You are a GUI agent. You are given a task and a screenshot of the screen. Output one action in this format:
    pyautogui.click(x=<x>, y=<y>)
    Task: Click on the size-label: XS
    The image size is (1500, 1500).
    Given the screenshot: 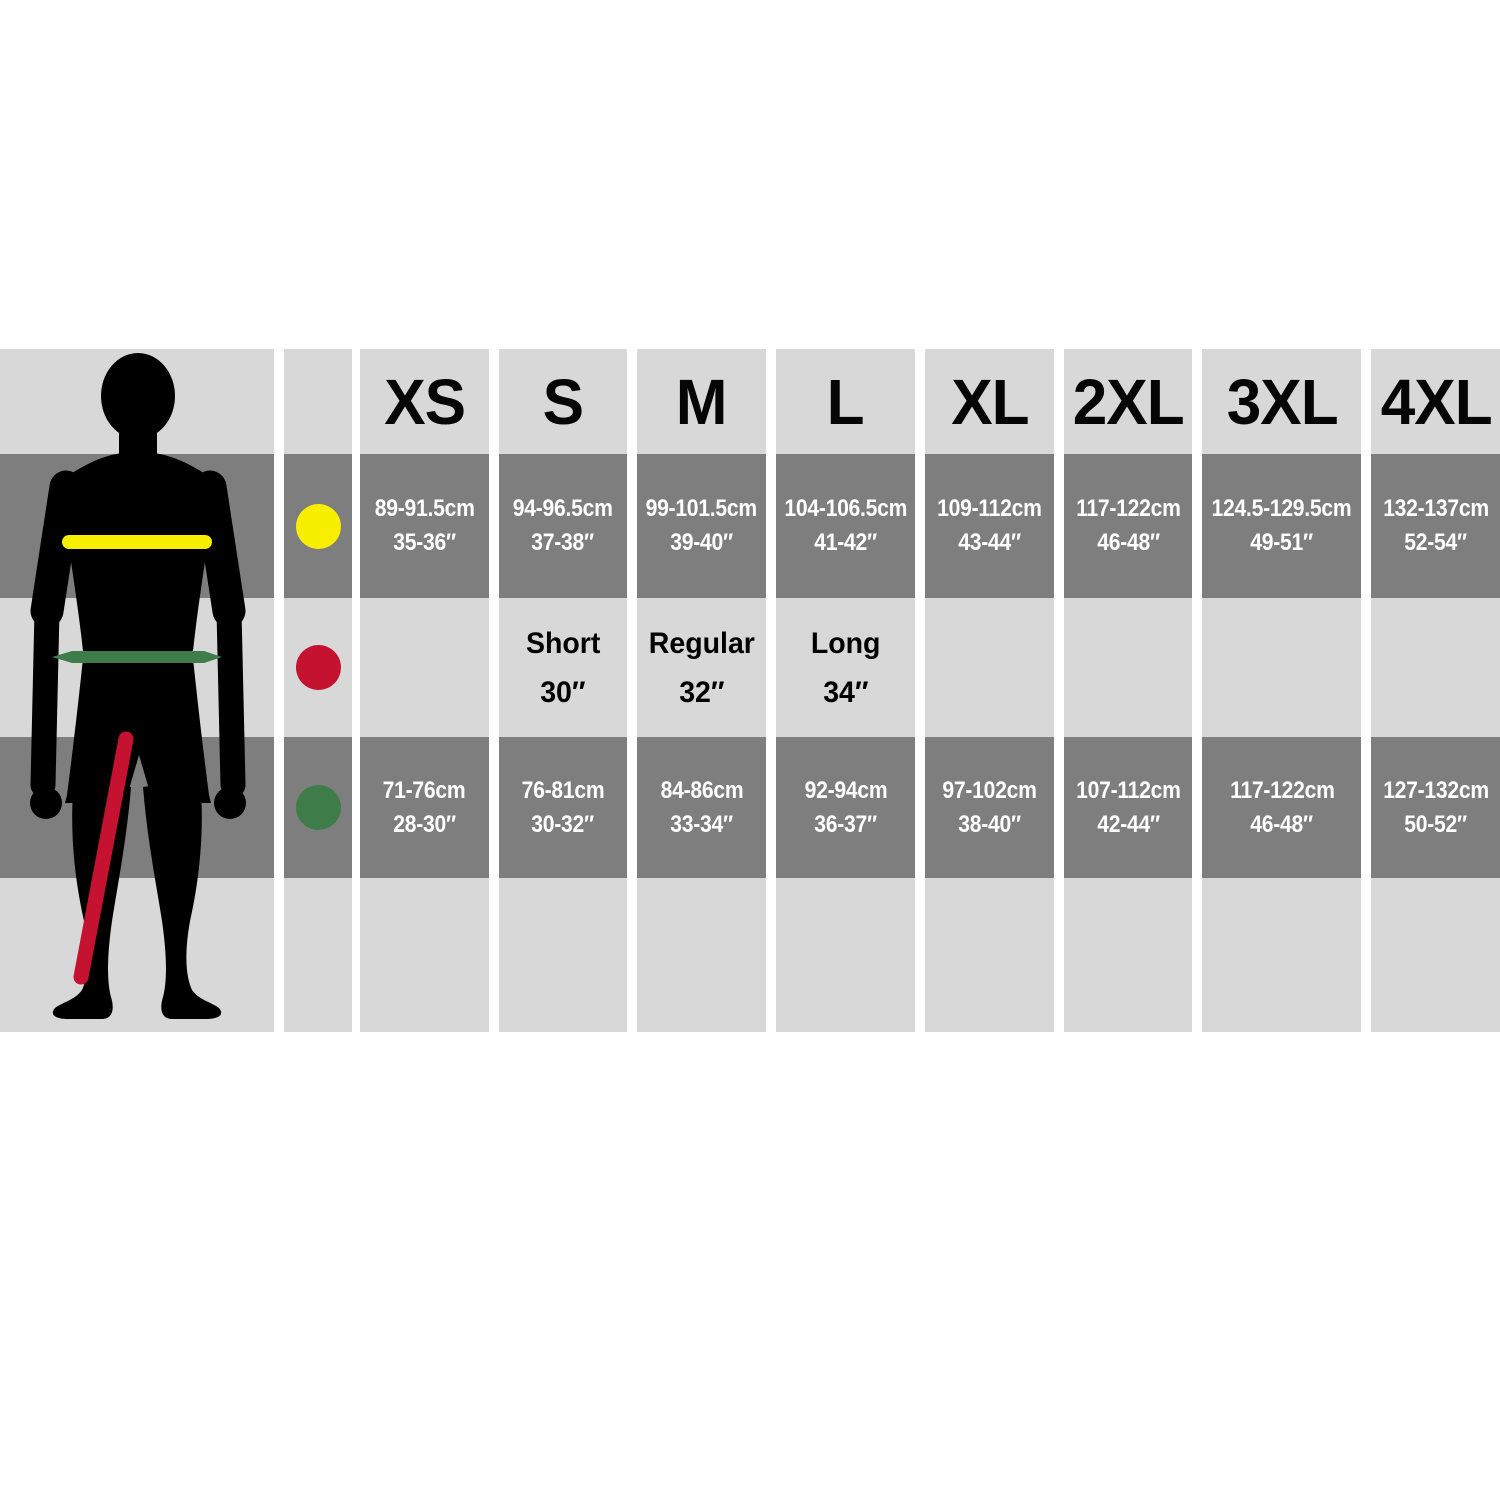 What is the action you would take?
    pyautogui.click(x=424, y=401)
    